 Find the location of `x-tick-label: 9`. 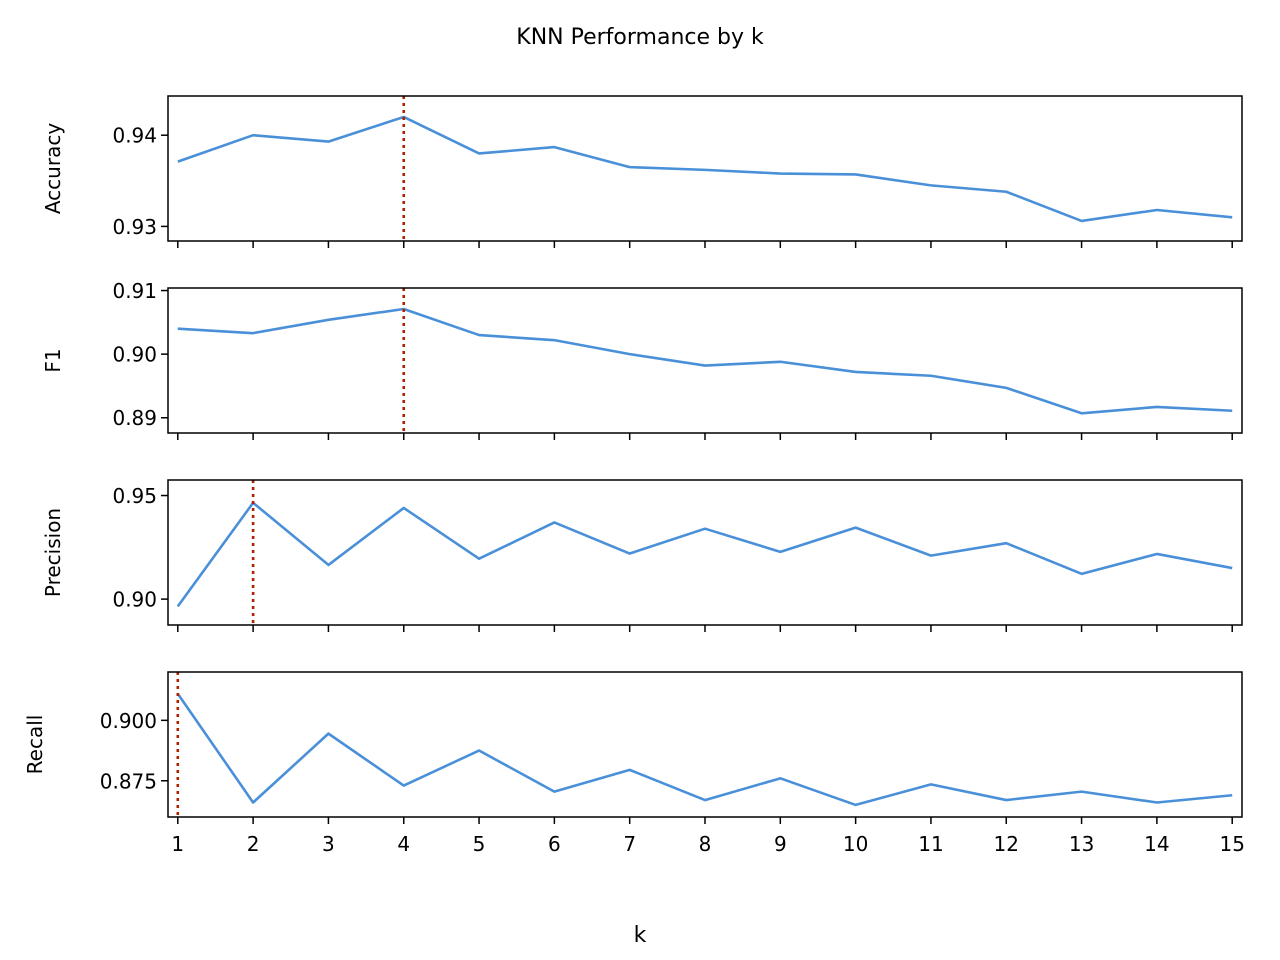

x-tick-label: 9 is located at coordinates (780, 844).